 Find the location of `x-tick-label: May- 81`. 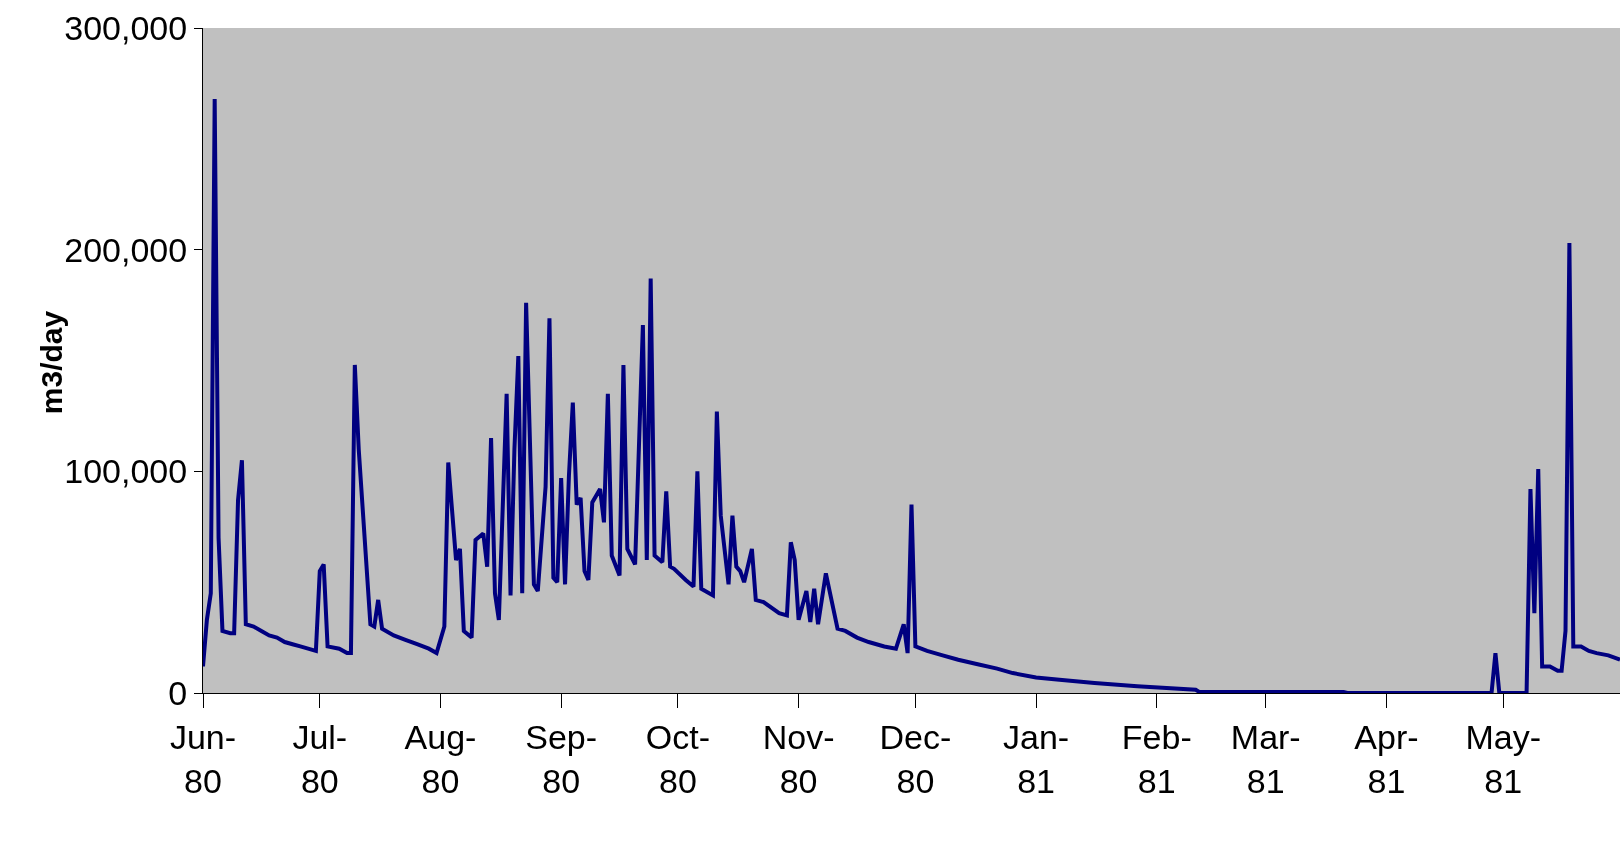

x-tick-label: May- 81 is located at coordinates (1503, 758).